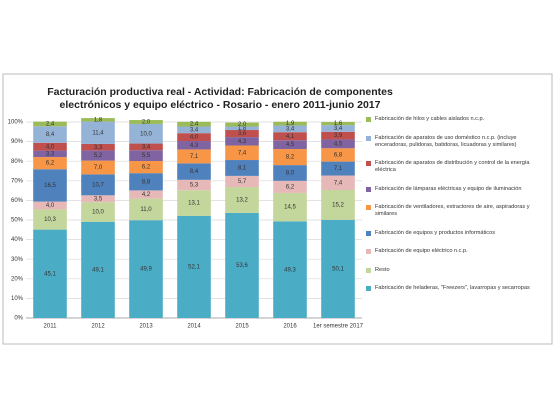  Describe the element at coordinates (458, 251) in the screenshot. I see `legend-item: Fabricación de equipo eléctrico n.c.p.` at that location.